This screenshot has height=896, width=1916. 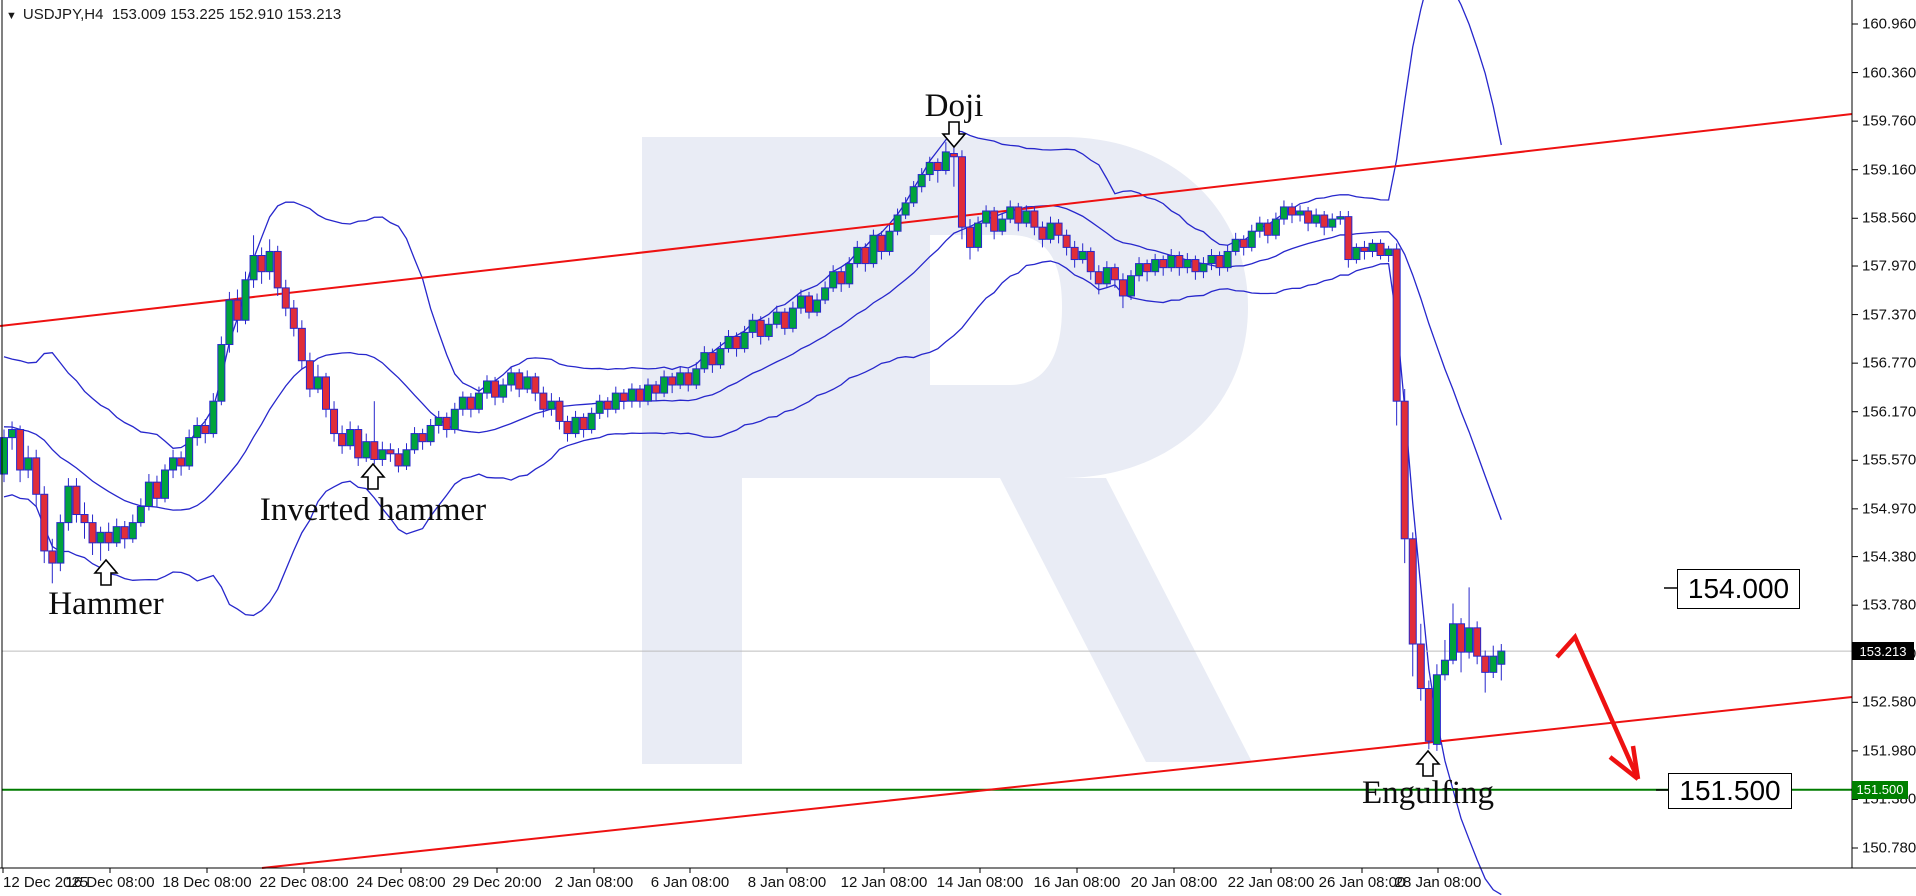 I want to click on time-axis-label: 16 Jan 08:00, so click(x=1077, y=882).